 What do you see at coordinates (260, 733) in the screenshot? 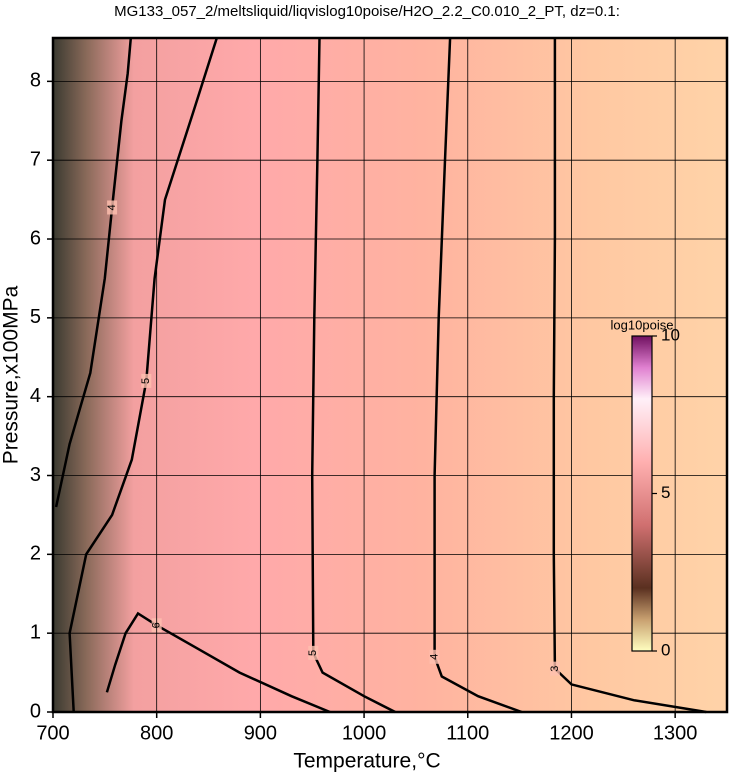
I see `x-tick-label: 900` at bounding box center [260, 733].